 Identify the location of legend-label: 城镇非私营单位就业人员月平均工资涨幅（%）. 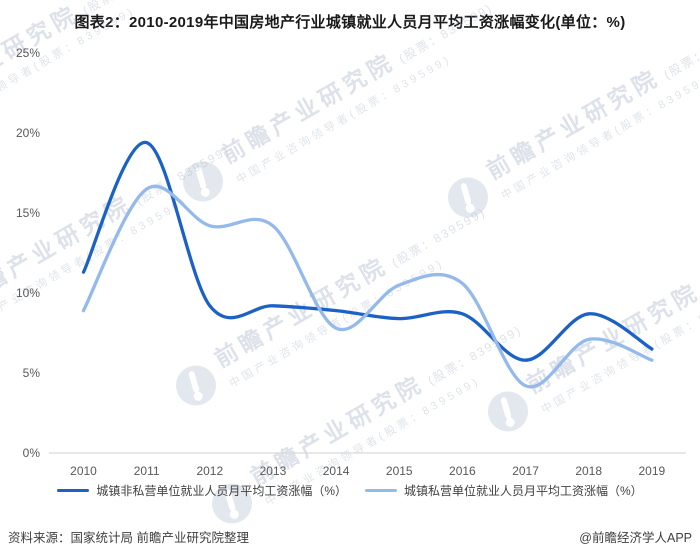
(221, 491).